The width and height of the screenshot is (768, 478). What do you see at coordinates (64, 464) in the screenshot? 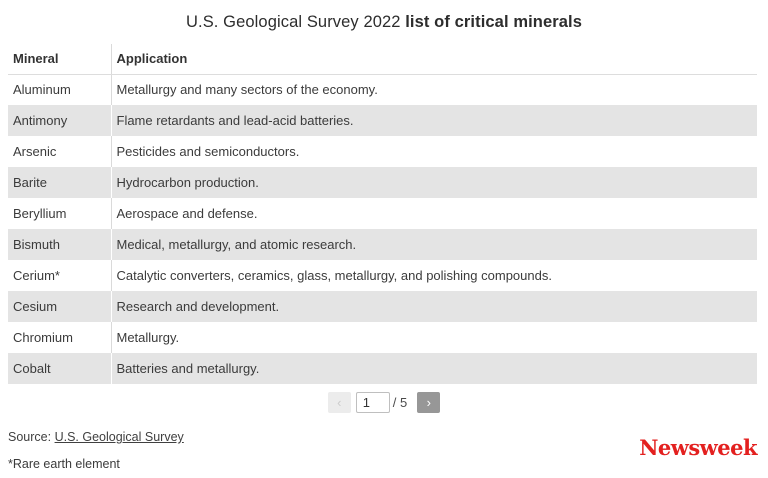
I see `rare-earth-note: *Rare earth element` at bounding box center [64, 464].